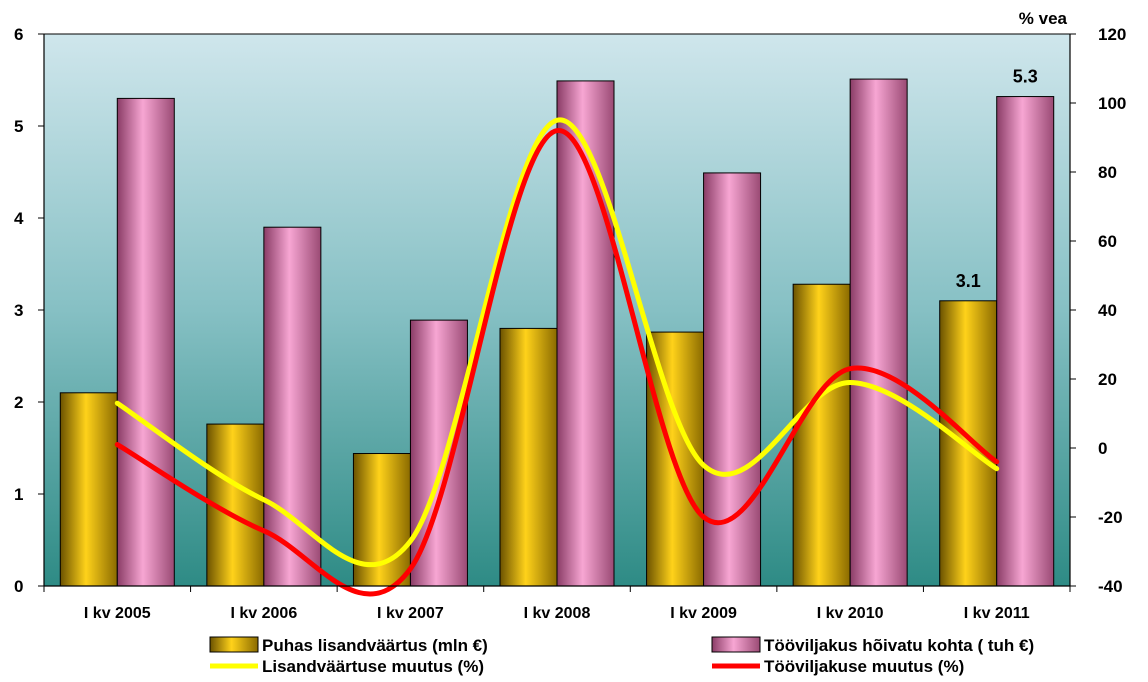 The image size is (1148, 682). Describe the element at coordinates (1112, 34) in the screenshot. I see `right-tick-label-8: 120` at that location.